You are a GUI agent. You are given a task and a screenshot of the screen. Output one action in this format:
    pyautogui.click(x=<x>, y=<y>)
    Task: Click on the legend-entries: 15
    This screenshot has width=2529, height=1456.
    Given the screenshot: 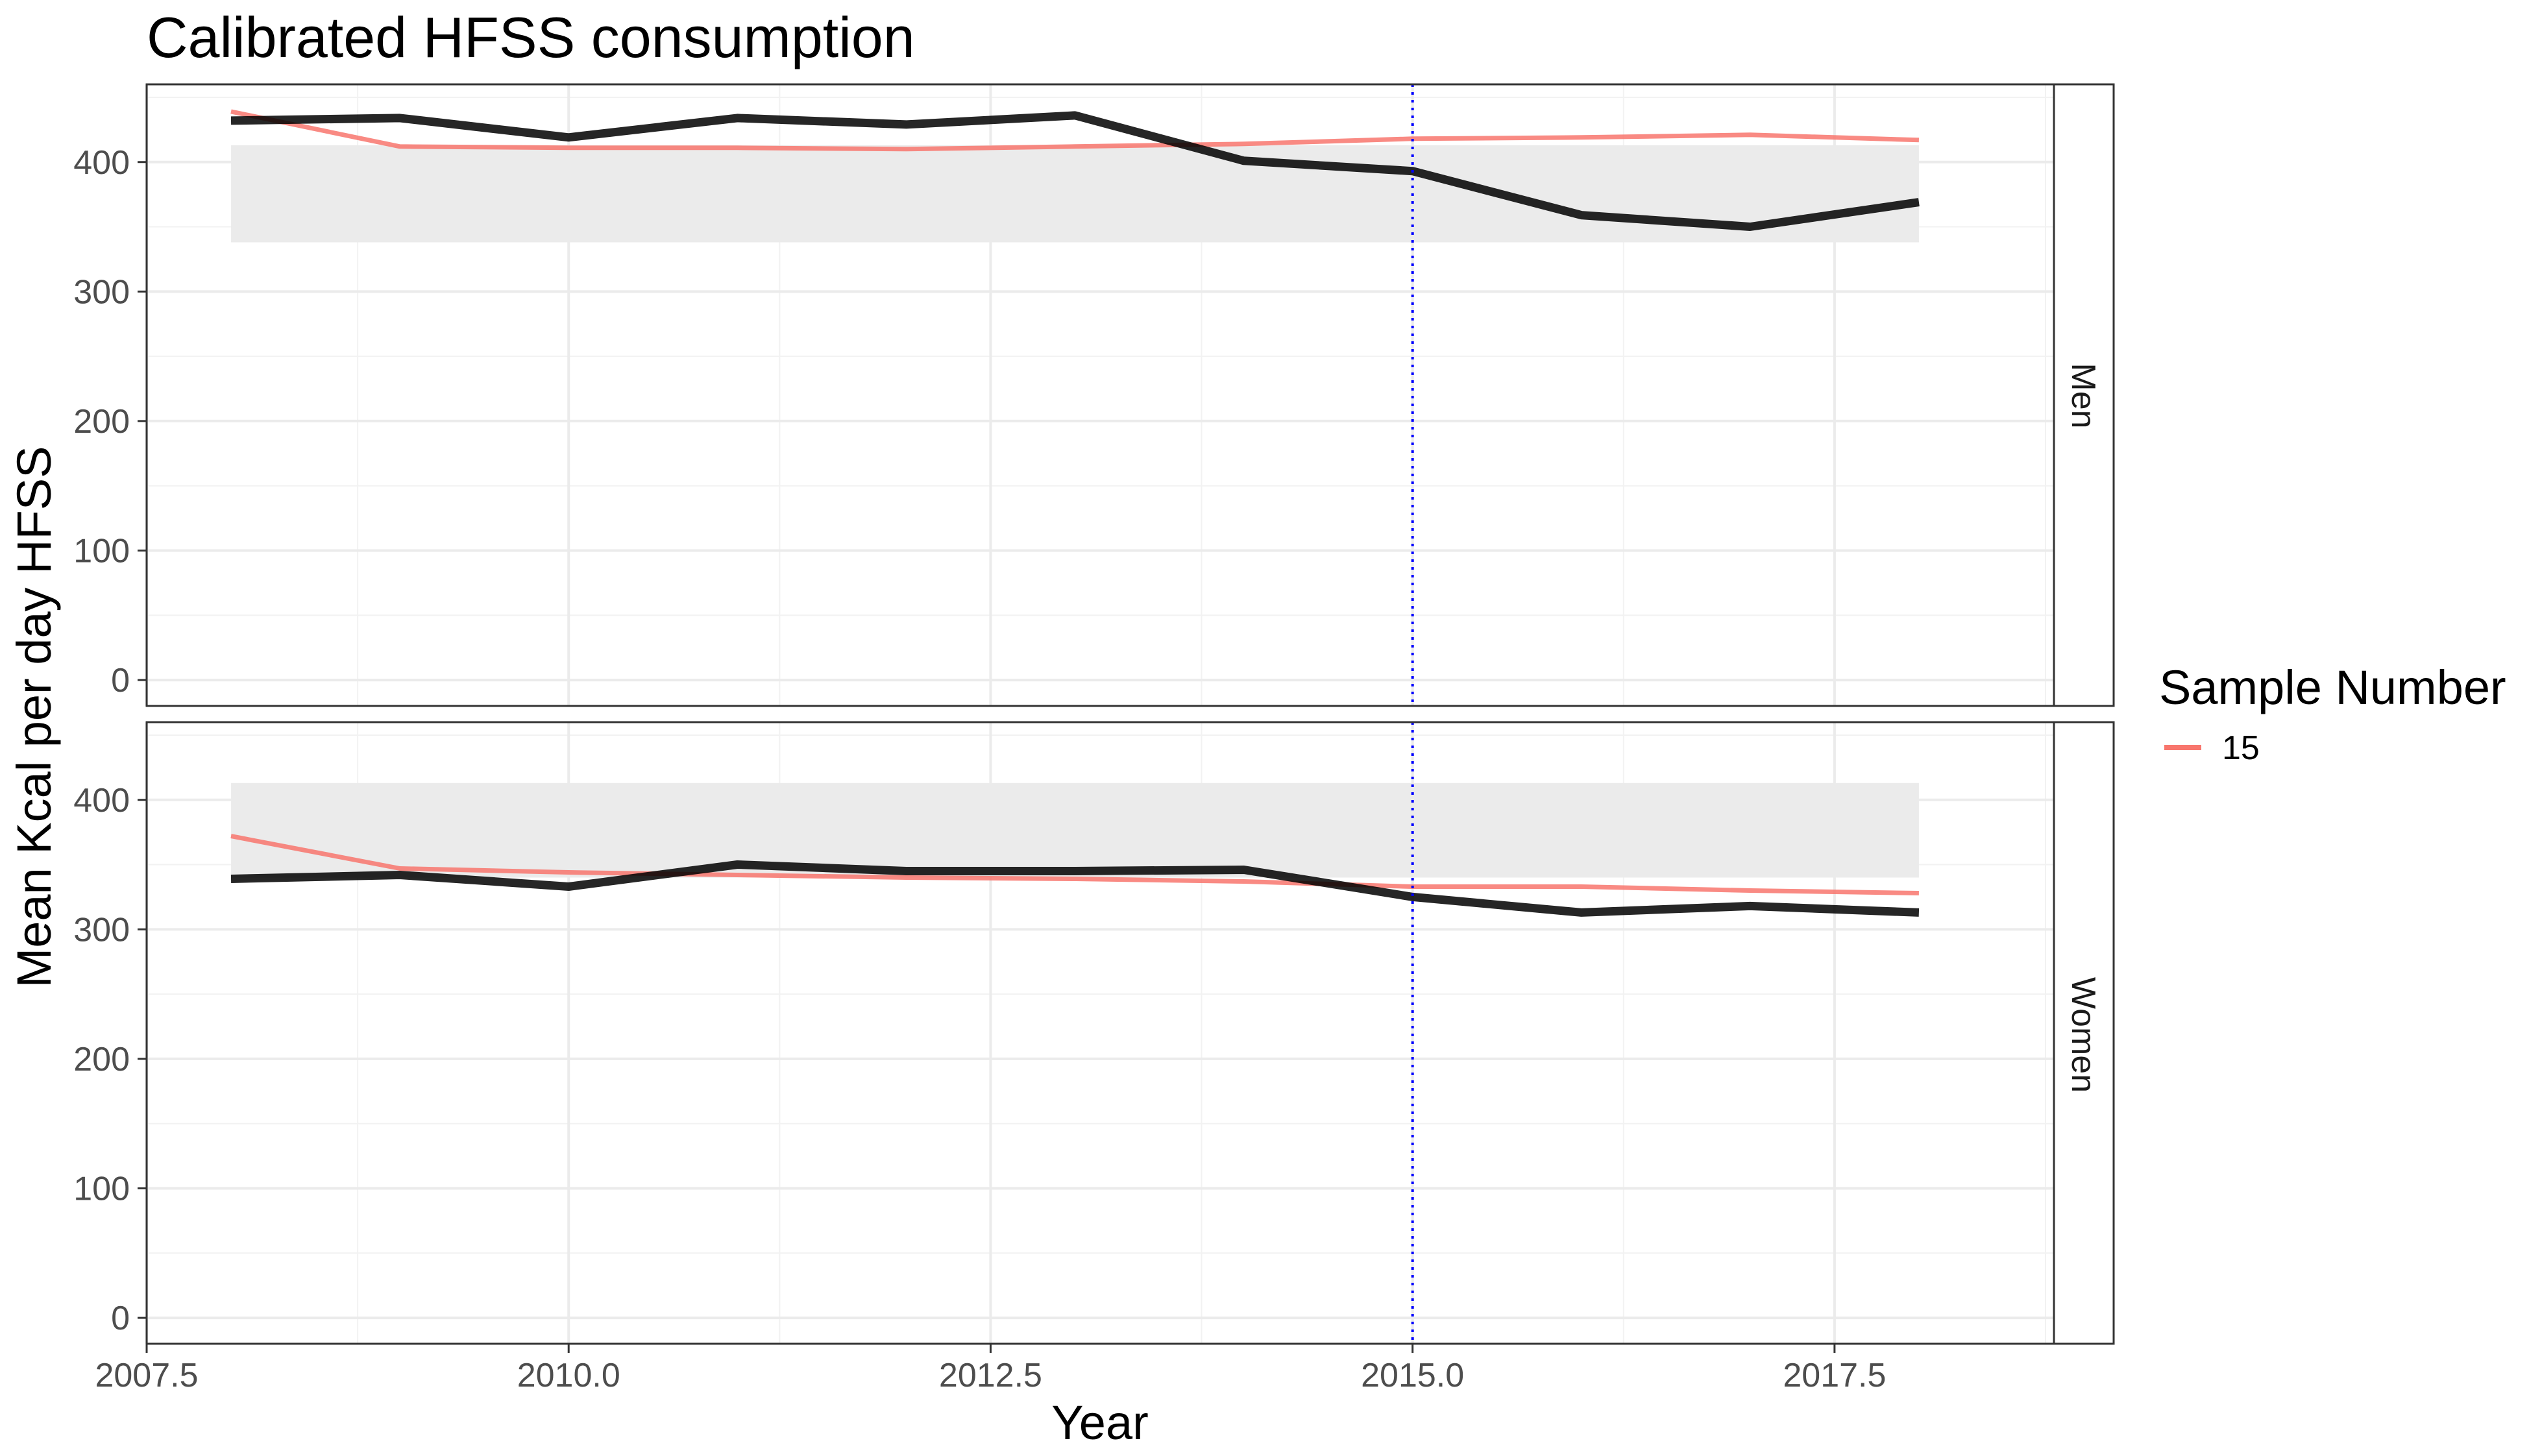 What is the action you would take?
    pyautogui.click(x=2212, y=748)
    